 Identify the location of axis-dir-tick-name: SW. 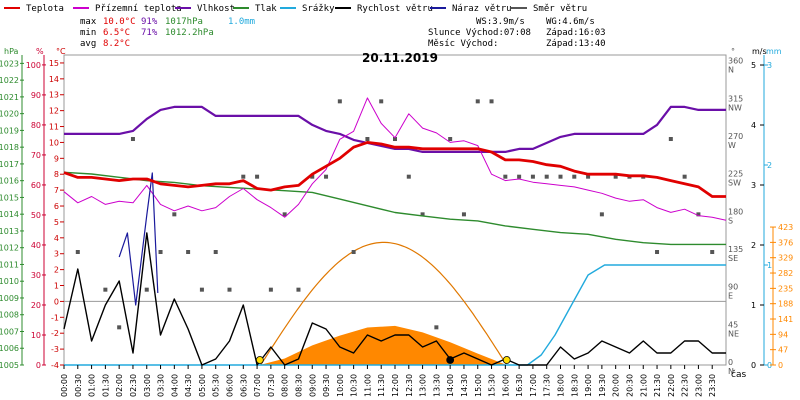
(734, 183).